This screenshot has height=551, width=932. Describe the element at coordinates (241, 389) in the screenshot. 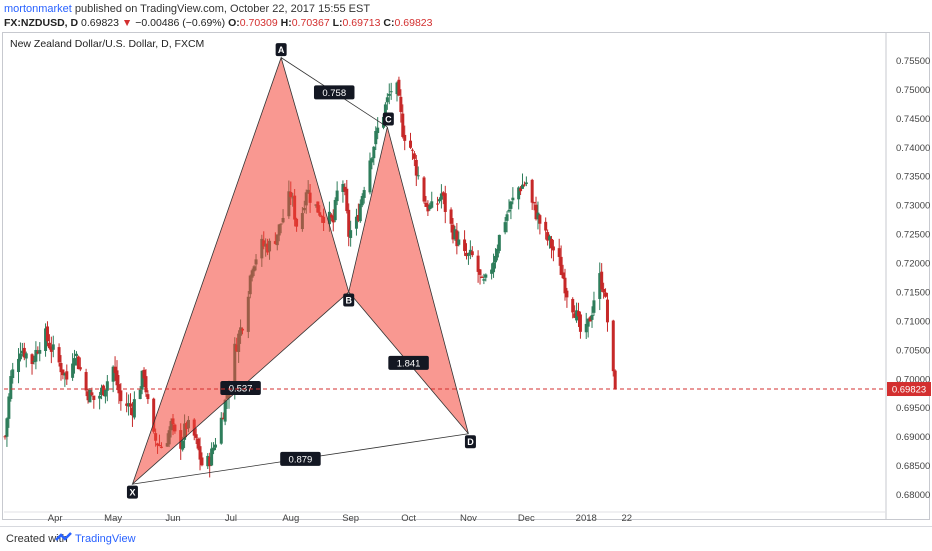

I see `ratio-label: 0.537` at that location.